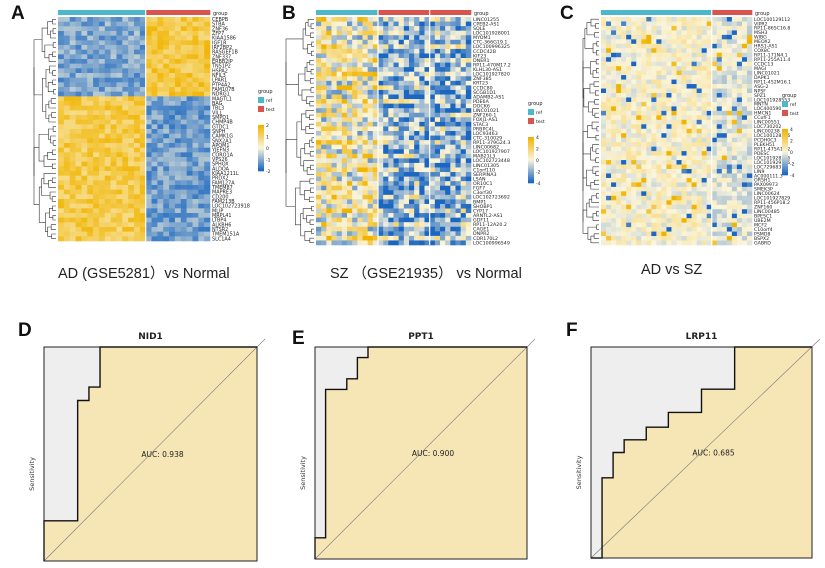  What do you see at coordinates (713, 453) in the screenshot?
I see `auc-label: AUC: 0.685` at bounding box center [713, 453].